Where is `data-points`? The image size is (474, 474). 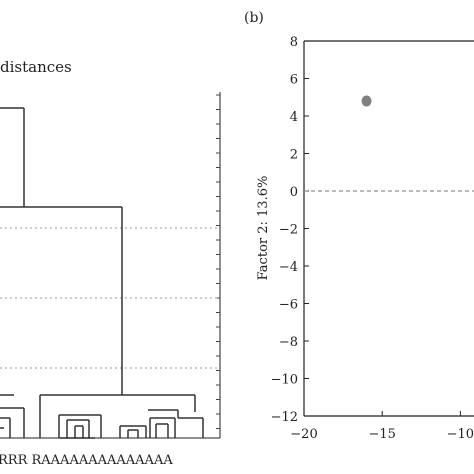
data-points is located at coordinates (366, 101).